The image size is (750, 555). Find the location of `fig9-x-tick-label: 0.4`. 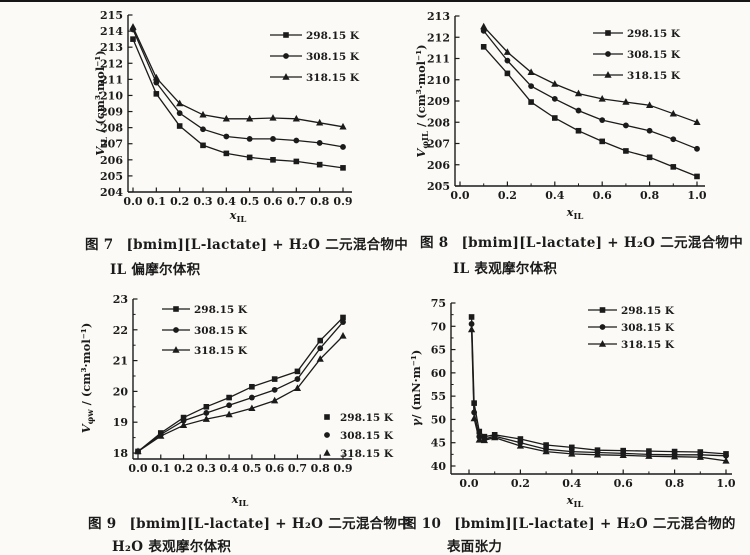

fig9-x-tick-label: 0.4 is located at coordinates (229, 468).